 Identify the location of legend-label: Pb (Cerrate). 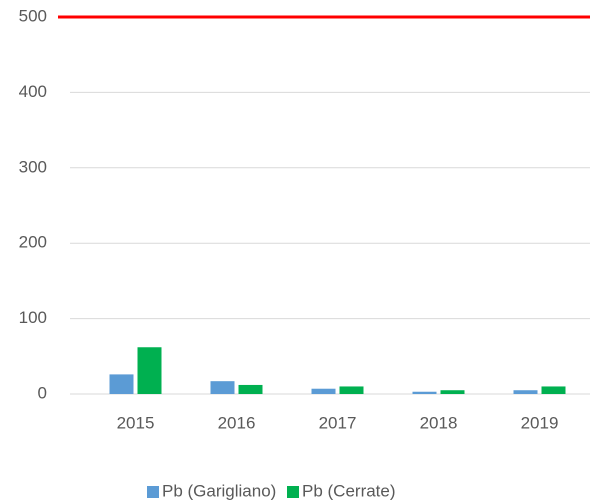
(349, 490).